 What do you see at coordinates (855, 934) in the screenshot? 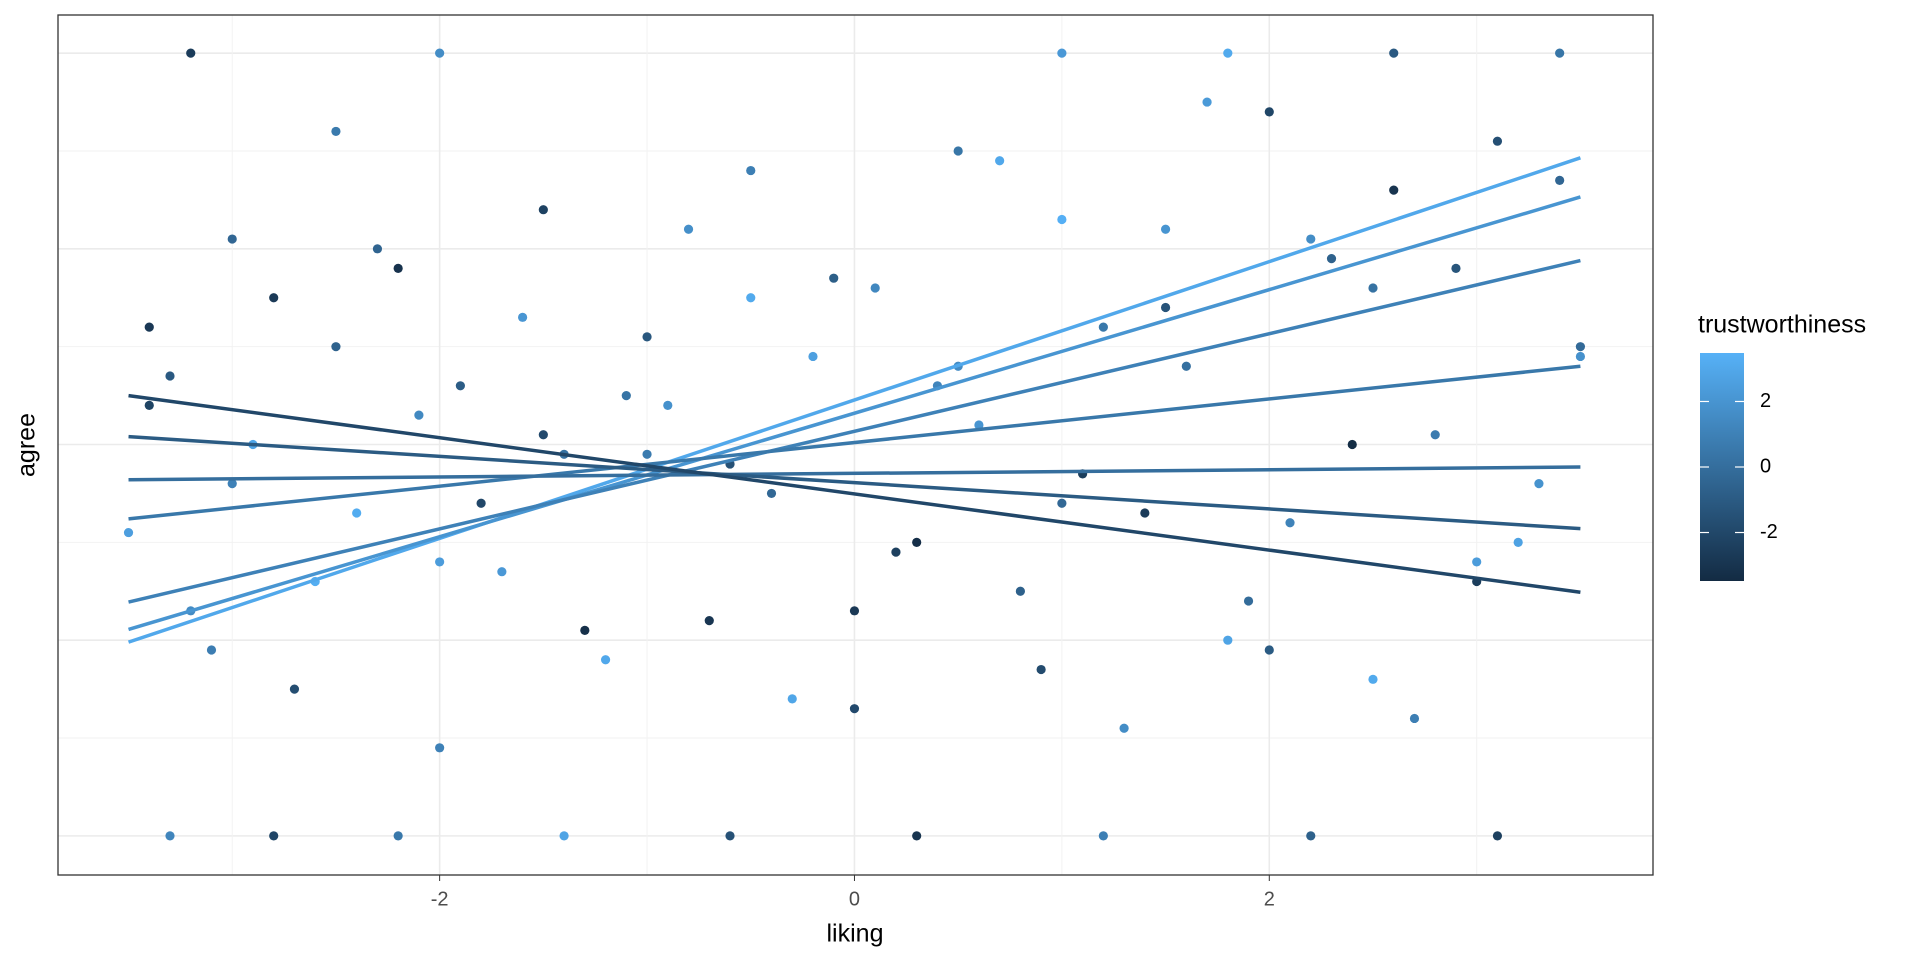
I see `x-axis-title: liking` at bounding box center [855, 934].